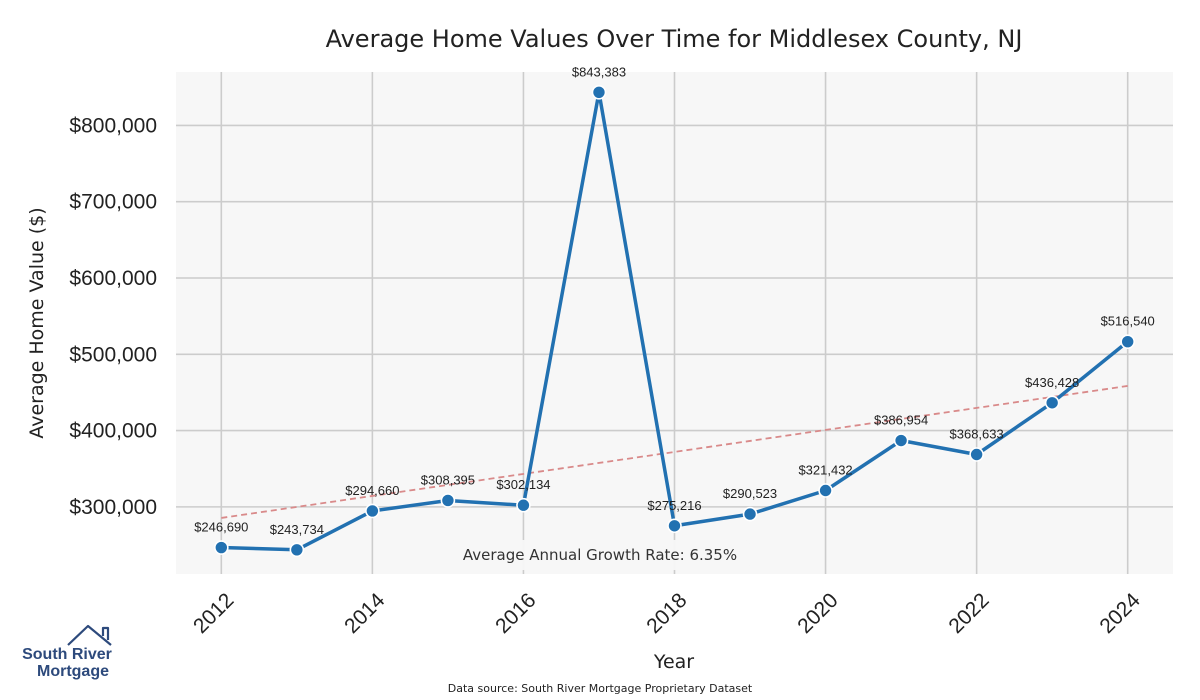 Image resolution: width=1200 pixels, height=700 pixels. What do you see at coordinates (817, 613) in the screenshot?
I see `x-tick-label: 2020` at bounding box center [817, 613].